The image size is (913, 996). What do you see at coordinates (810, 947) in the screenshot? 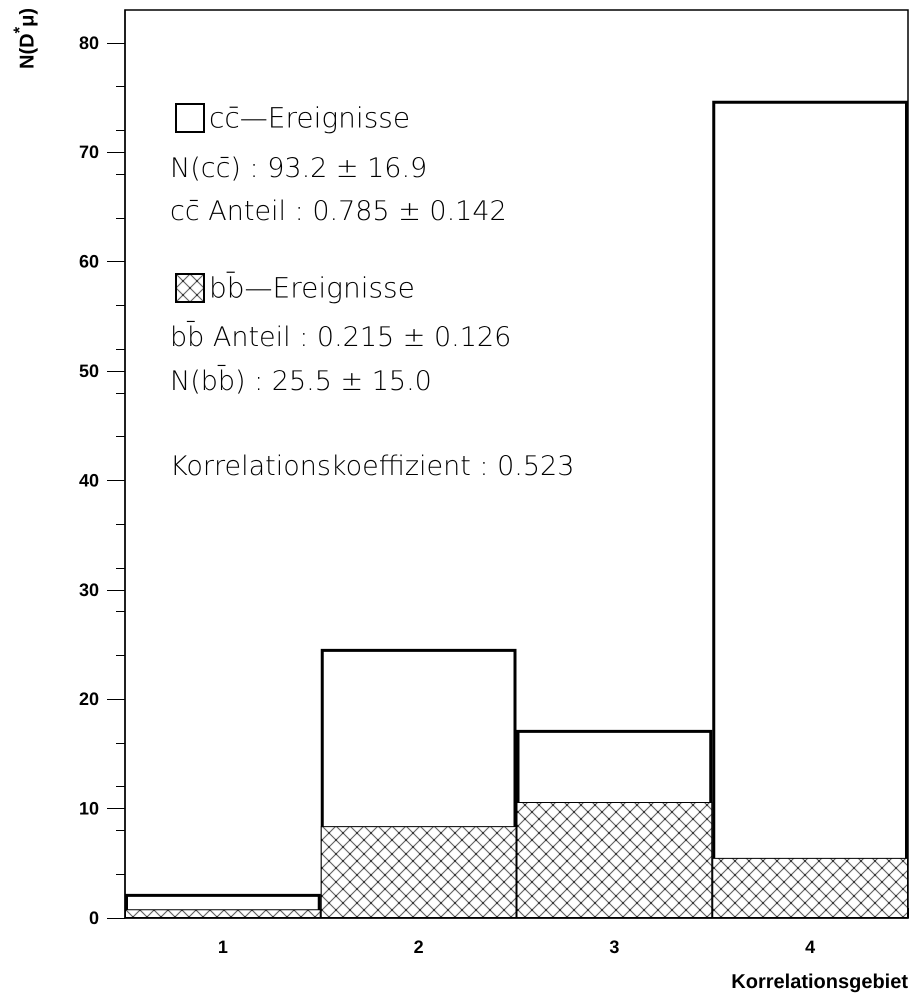
I see `x-tick-label: 4` at bounding box center [810, 947].